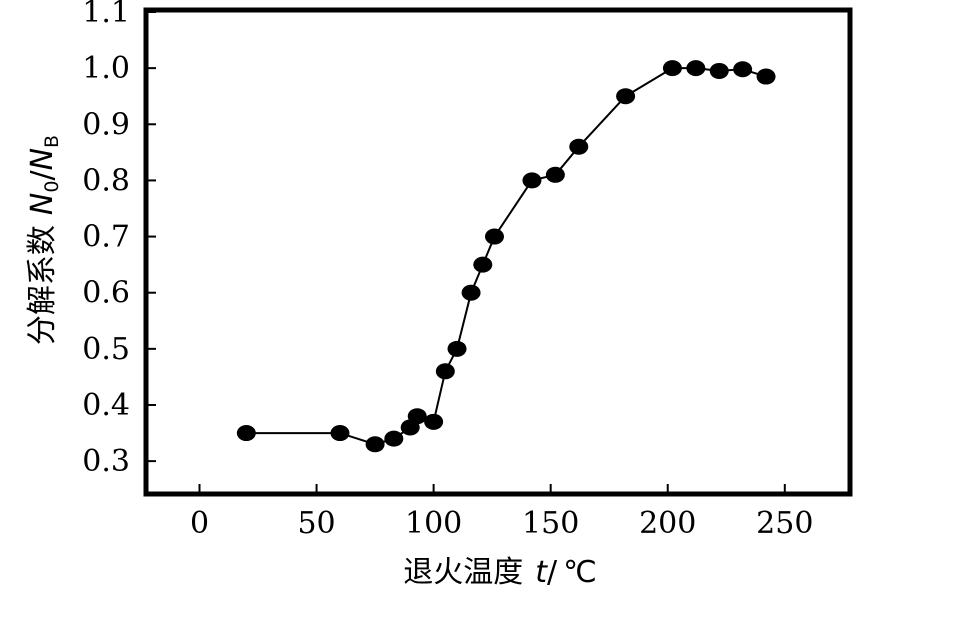 This screenshot has height=621, width=962. What do you see at coordinates (463, 572) in the screenshot?
I see `x-axis-label-text: 退火温度` at bounding box center [463, 572].